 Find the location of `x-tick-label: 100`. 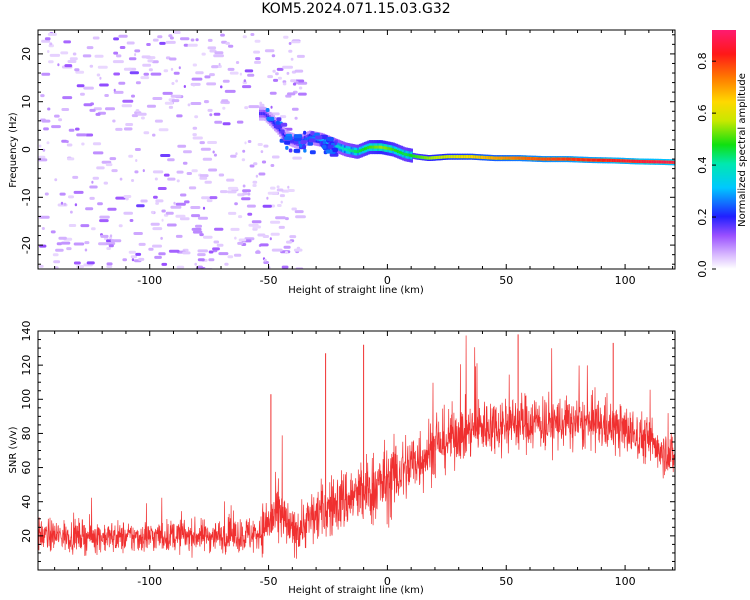

x-tick-label: 100 is located at coordinates (625, 280).